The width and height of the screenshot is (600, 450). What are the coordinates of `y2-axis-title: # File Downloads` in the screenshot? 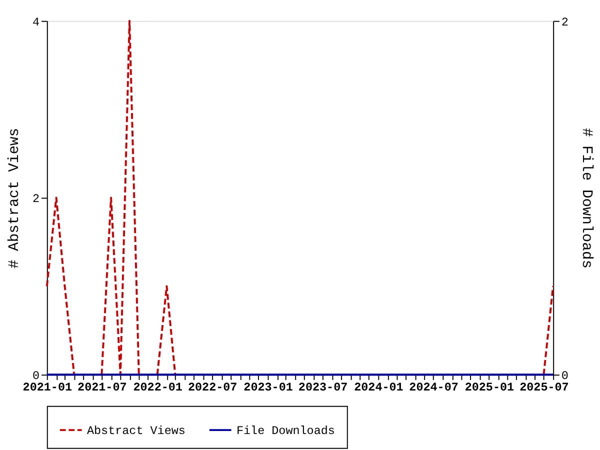 It's located at (586, 198).